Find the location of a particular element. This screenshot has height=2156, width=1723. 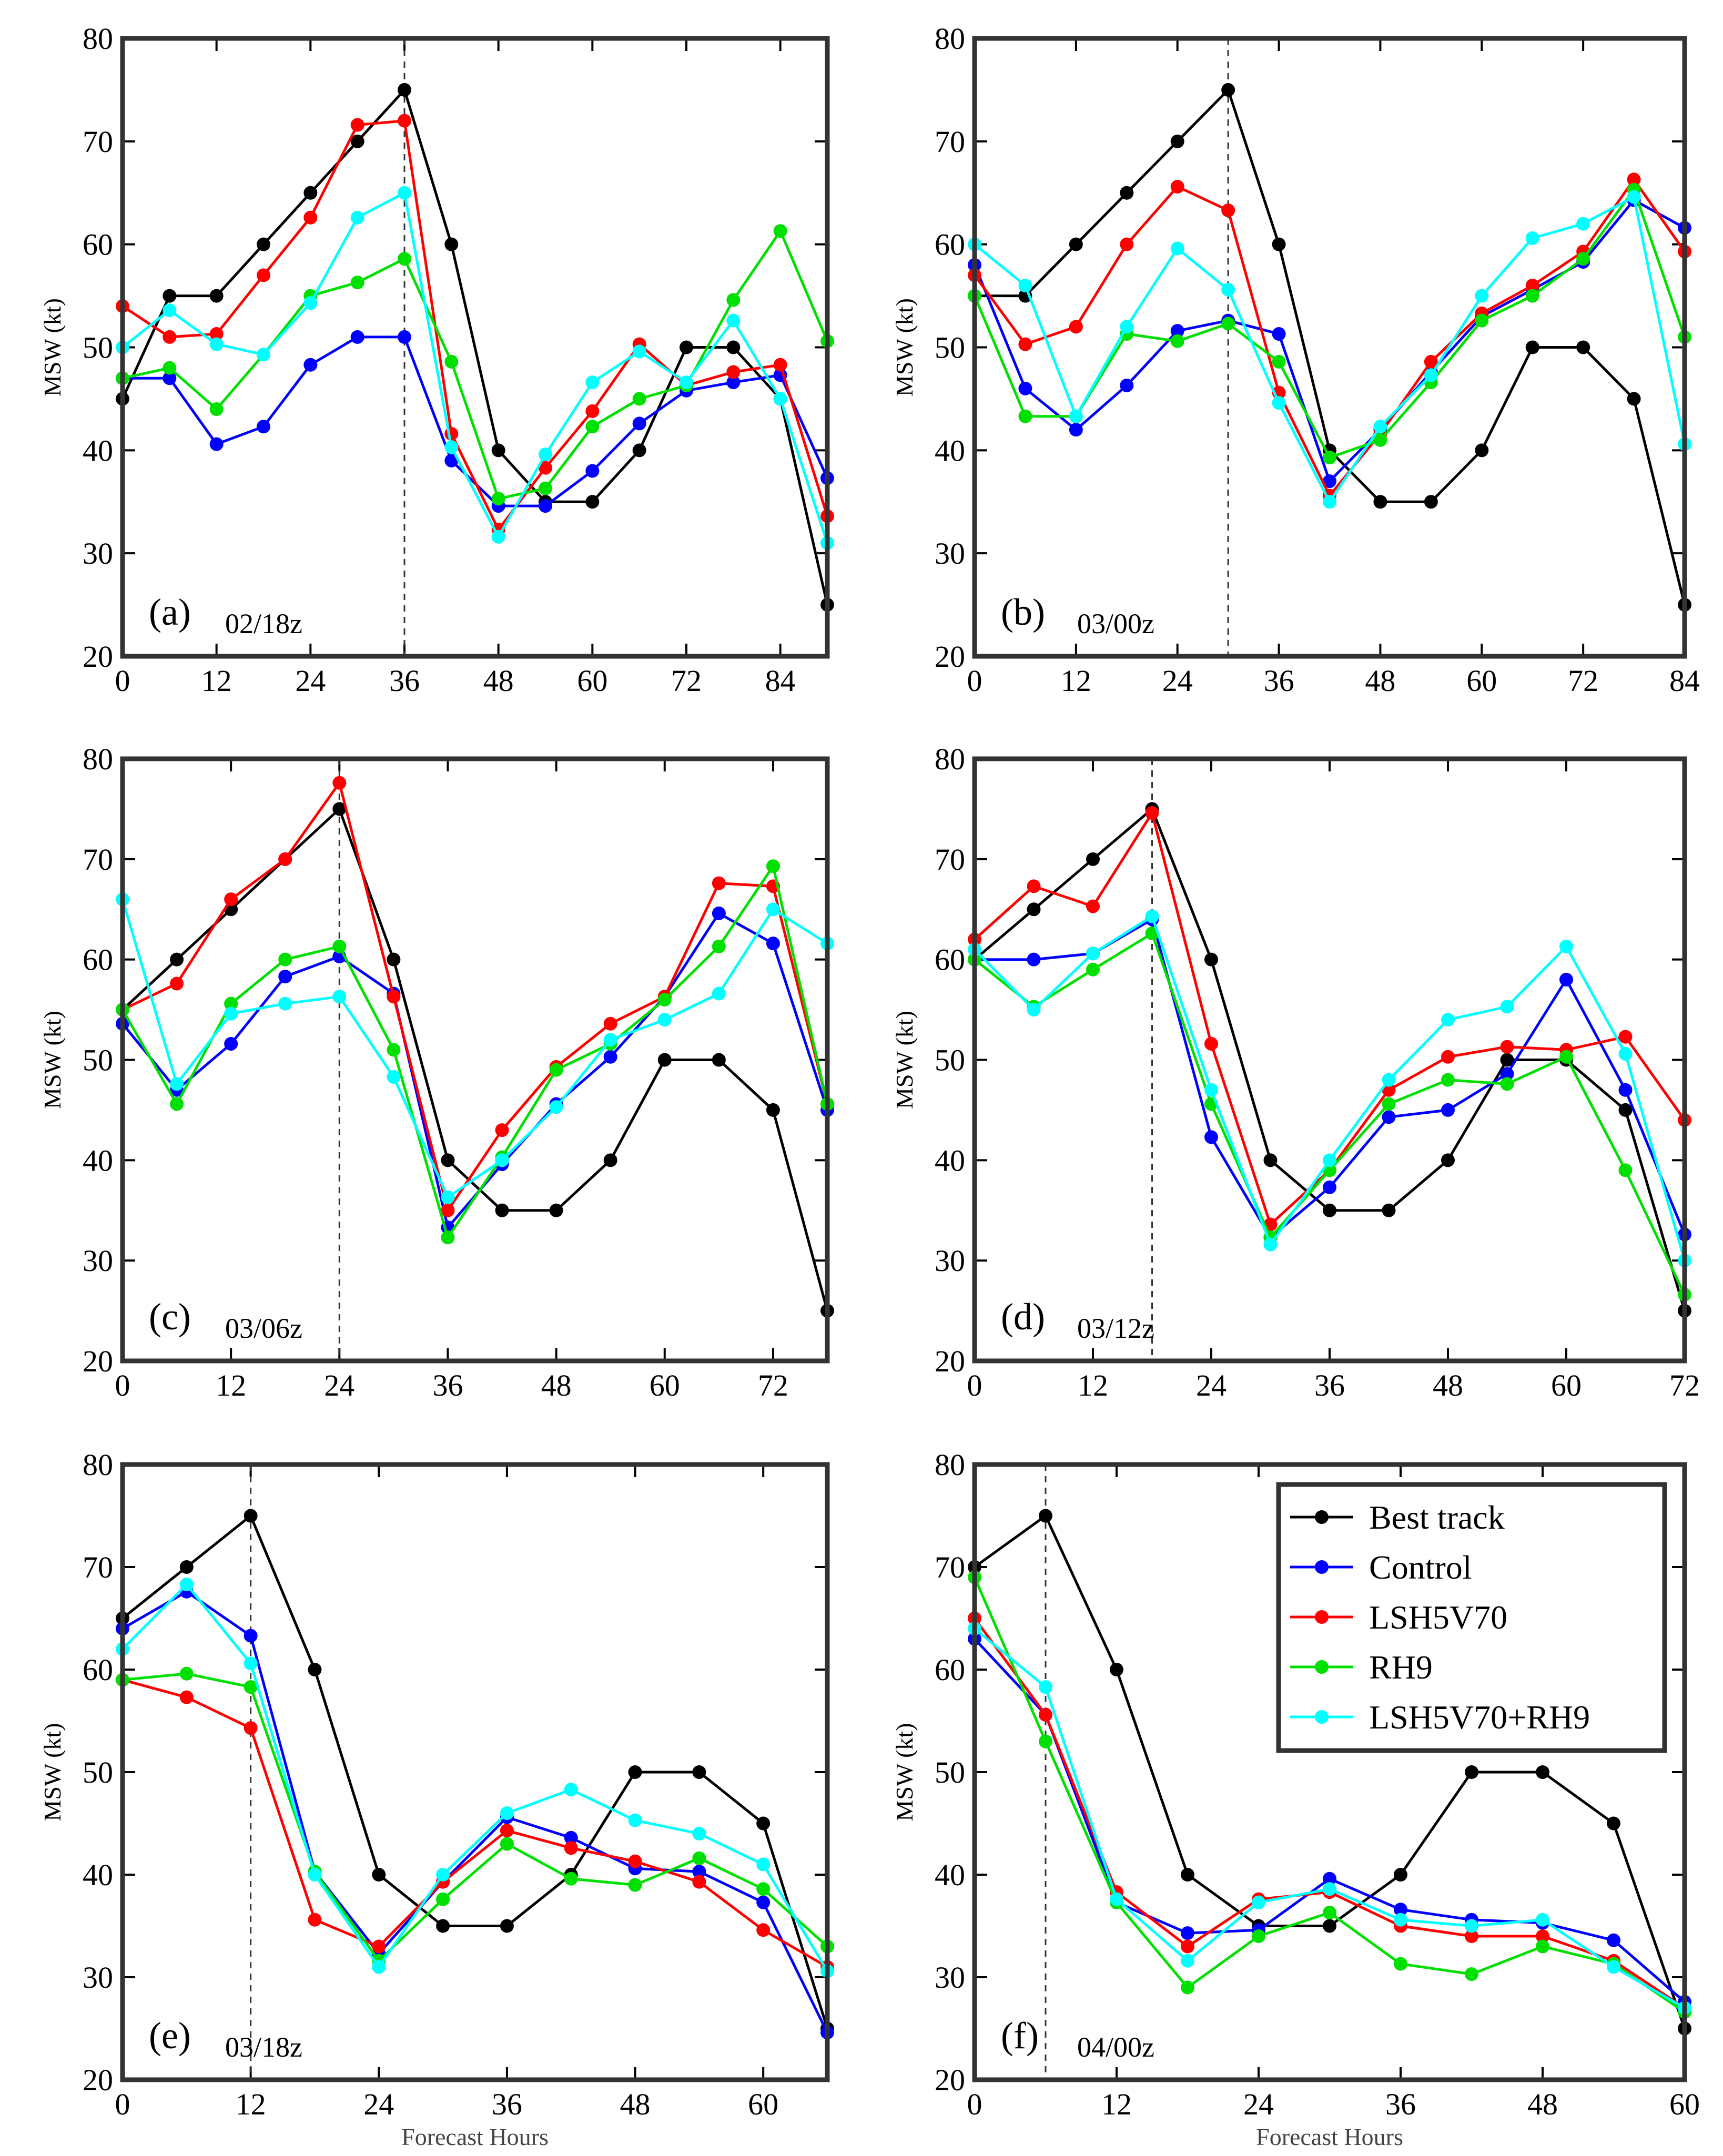

plot-frame is located at coordinates (475, 347).